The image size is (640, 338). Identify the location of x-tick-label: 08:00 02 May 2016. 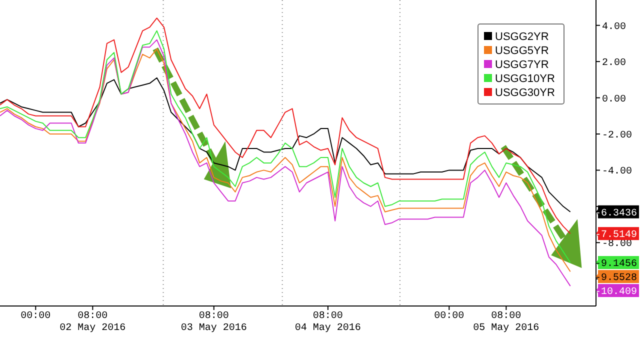
(93, 322).